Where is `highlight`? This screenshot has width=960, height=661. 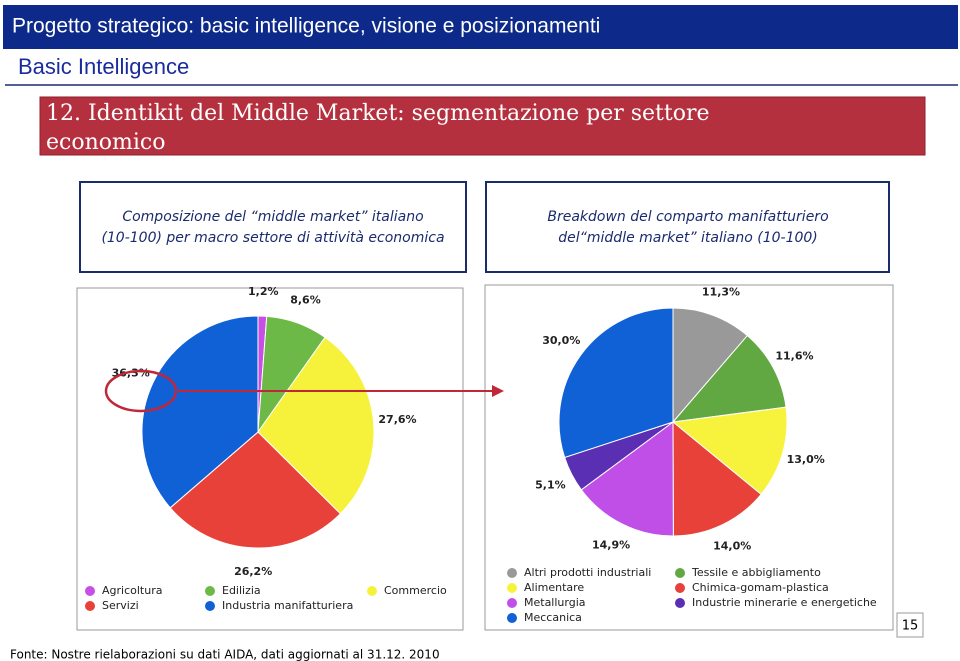
highlight is located at coordinates (141, 391).